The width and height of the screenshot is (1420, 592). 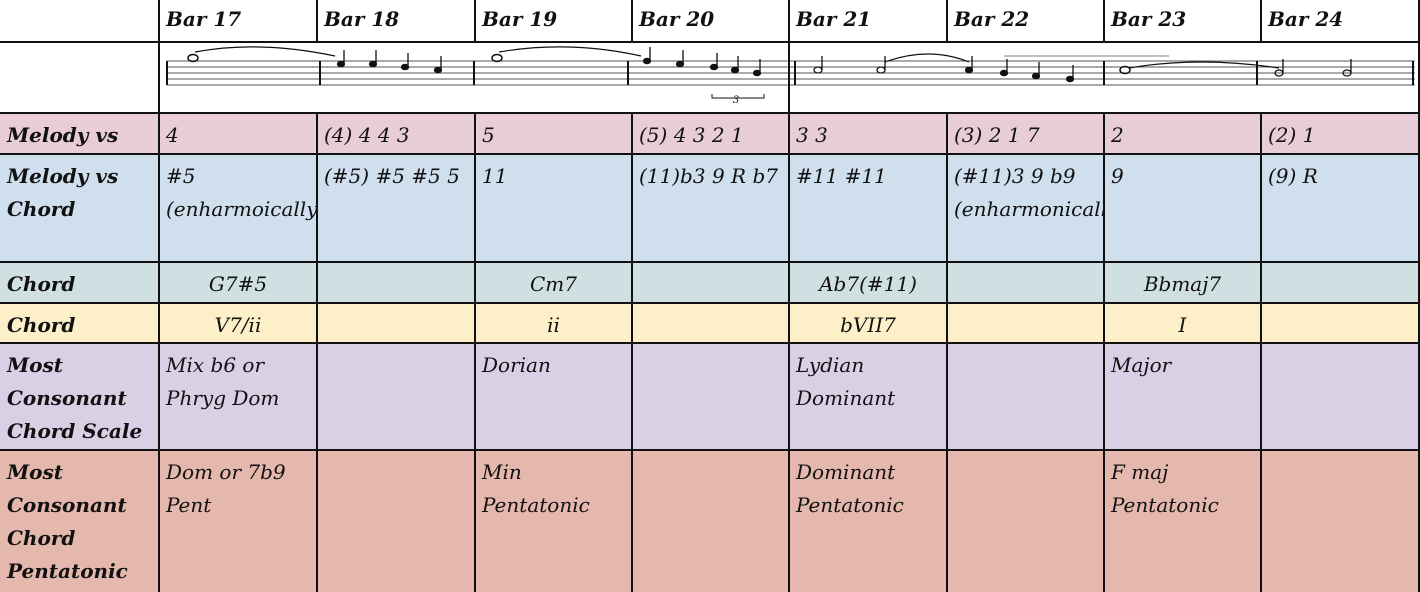 I want to click on chord-cell: Bbmaj7, so click(x=1182, y=282).